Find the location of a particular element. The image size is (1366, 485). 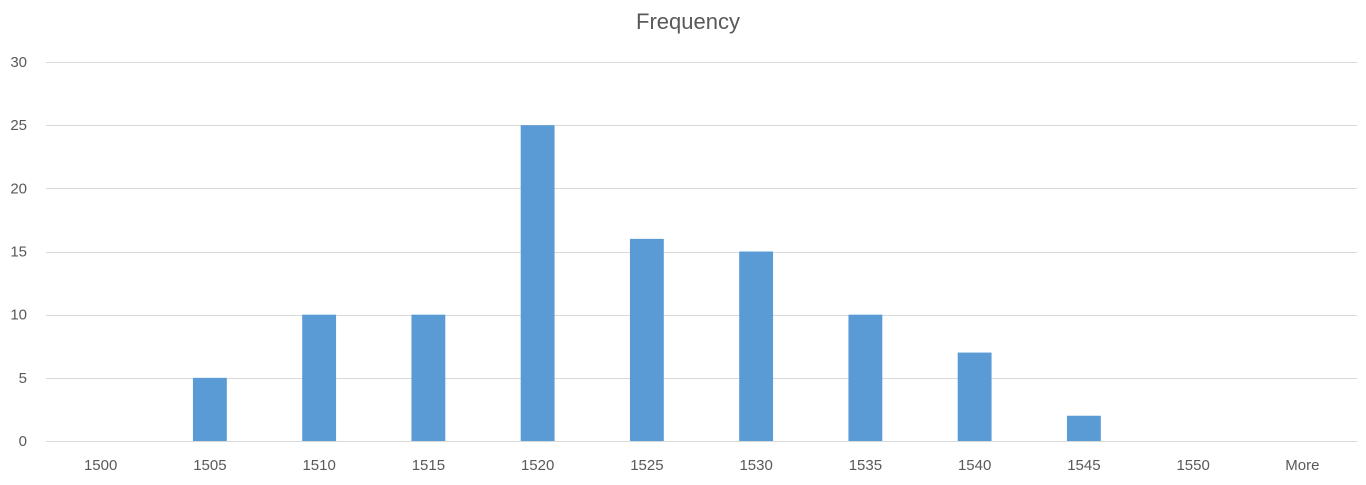

x-tick-label: 1510 is located at coordinates (318, 465).